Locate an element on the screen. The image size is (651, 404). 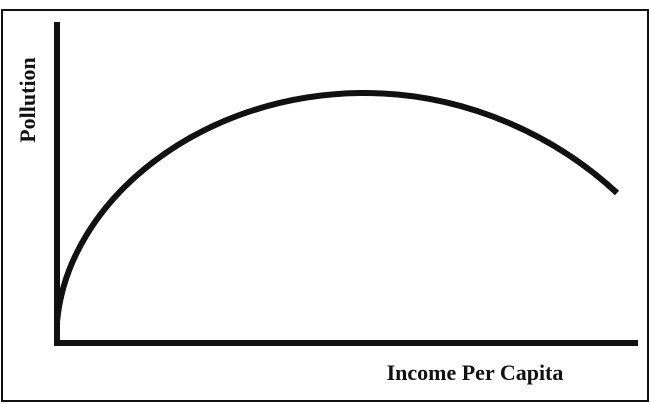
y-axis-label: Pollution is located at coordinates (27, 100).